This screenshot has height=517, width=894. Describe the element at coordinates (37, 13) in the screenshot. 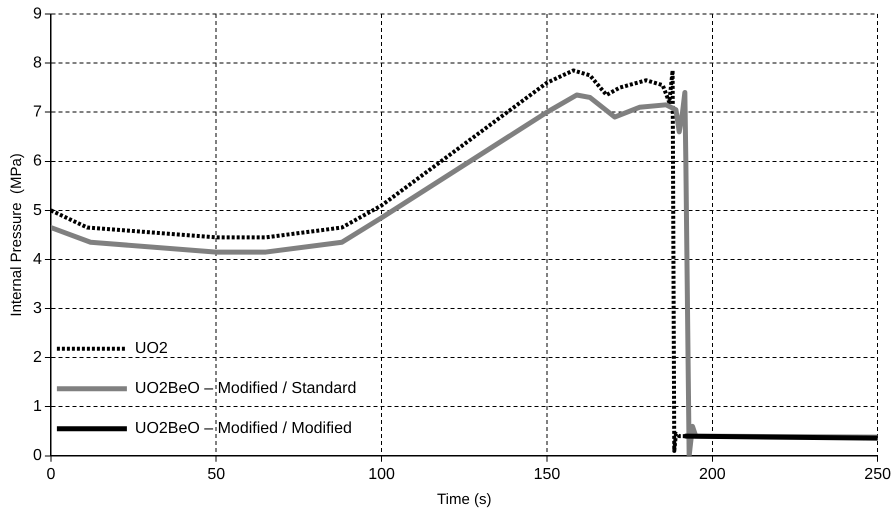

I see `y-tick-label: 9` at that location.